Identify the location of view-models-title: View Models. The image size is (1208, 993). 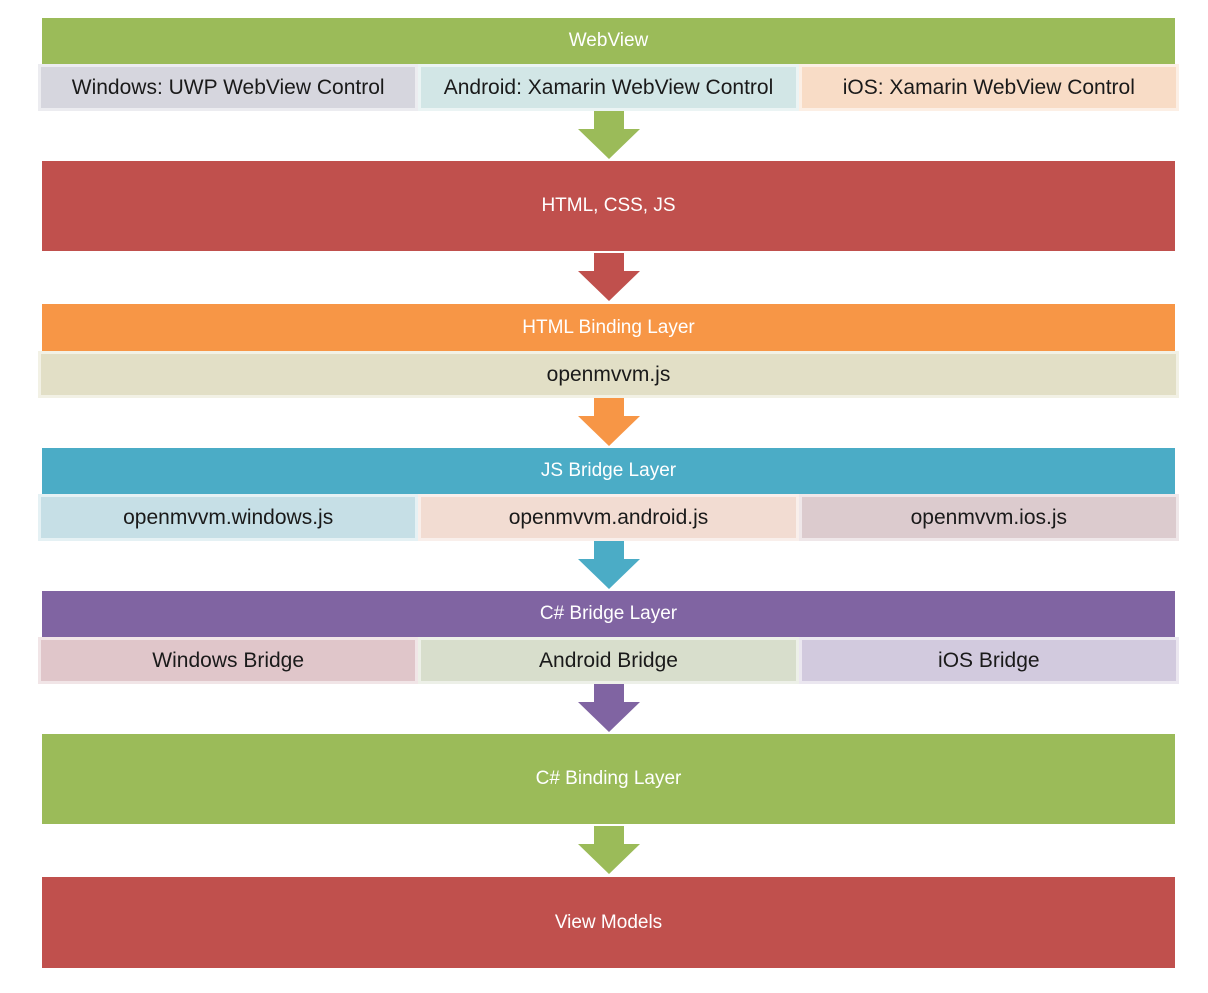
(608, 922).